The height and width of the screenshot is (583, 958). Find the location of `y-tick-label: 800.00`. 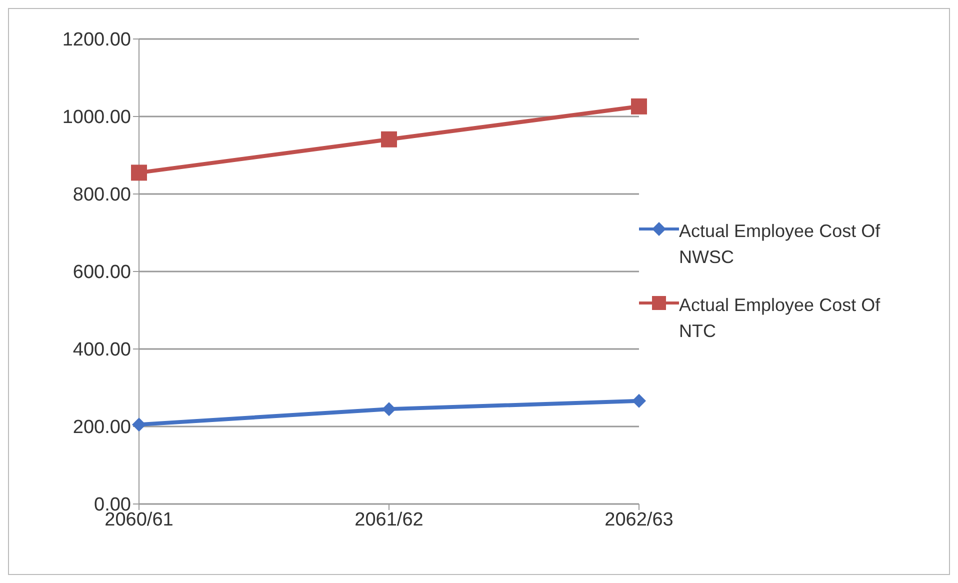

y-tick-label: 800.00 is located at coordinates (101, 195).